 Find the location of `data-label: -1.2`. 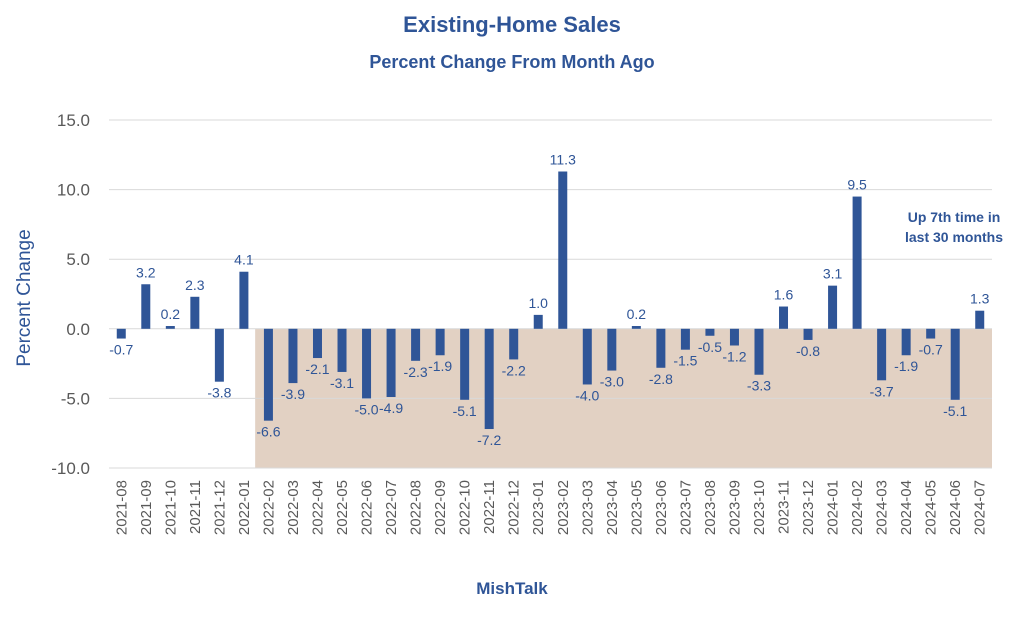

data-label: -1.2 is located at coordinates (734, 357).